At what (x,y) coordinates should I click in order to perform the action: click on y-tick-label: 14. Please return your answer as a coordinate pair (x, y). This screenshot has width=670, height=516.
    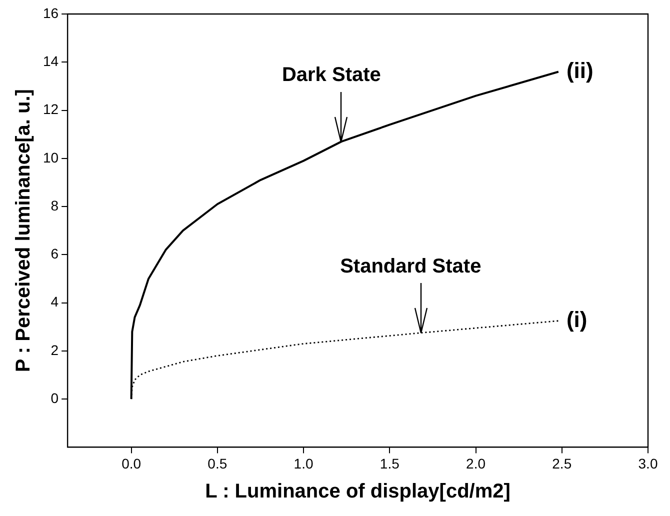
    Looking at the image, I should click on (50, 60).